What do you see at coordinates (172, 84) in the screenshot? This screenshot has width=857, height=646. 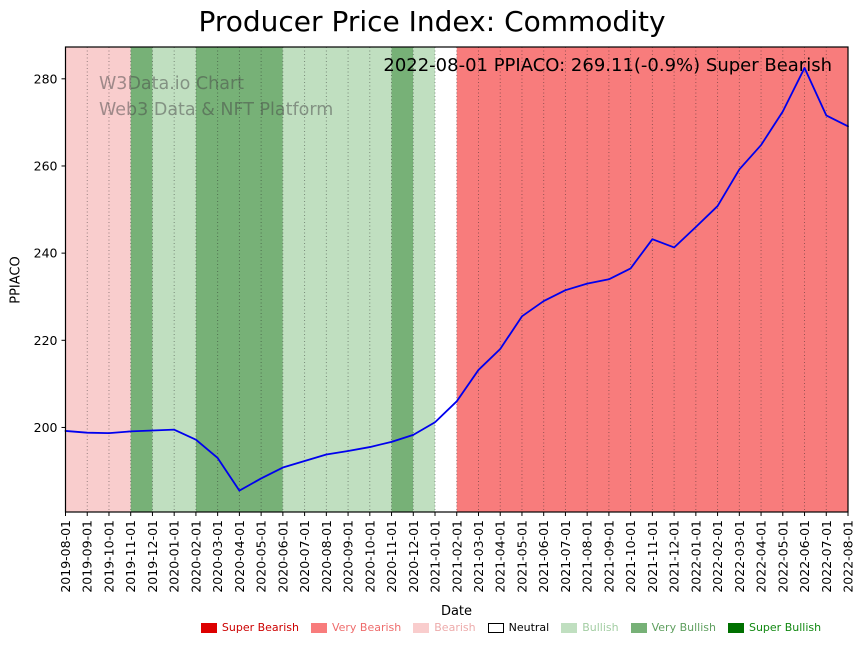 I see `watermark-line1: W3Data.io Chart` at bounding box center [172, 84].